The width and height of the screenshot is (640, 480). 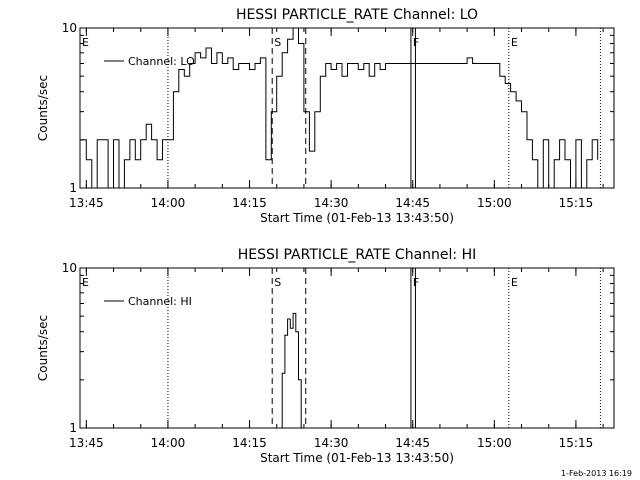 I want to click on legend-label: Channel: HI, so click(x=160, y=301).